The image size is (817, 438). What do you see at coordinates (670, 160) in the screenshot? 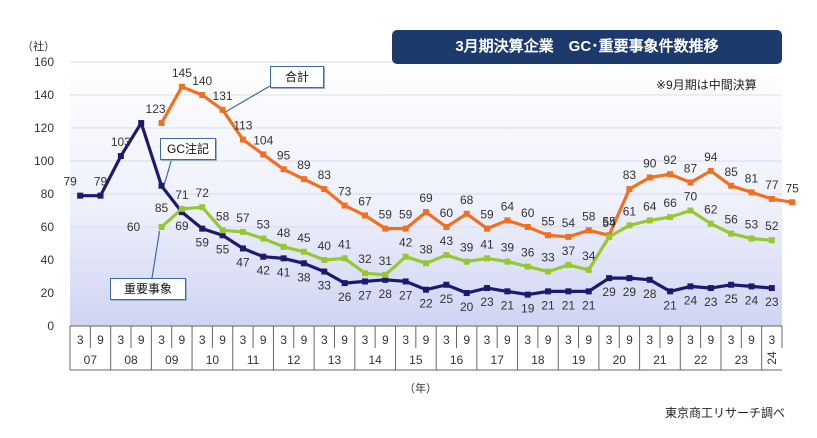
I see `data-label-total: 92` at bounding box center [670, 160].